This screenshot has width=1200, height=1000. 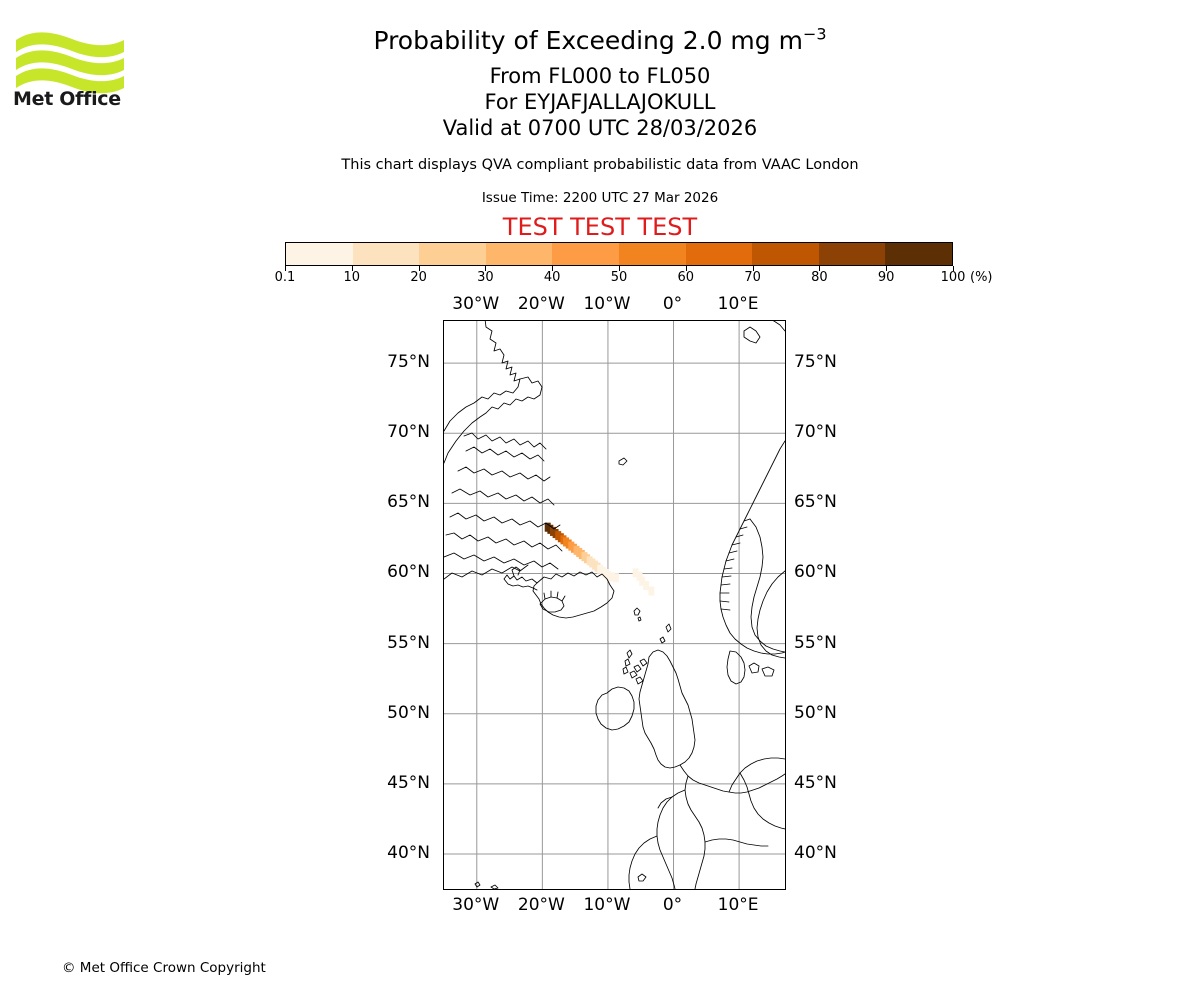 What do you see at coordinates (164, 968) in the screenshot?
I see `copyright-footer: © Met Office Crown Copyright` at bounding box center [164, 968].